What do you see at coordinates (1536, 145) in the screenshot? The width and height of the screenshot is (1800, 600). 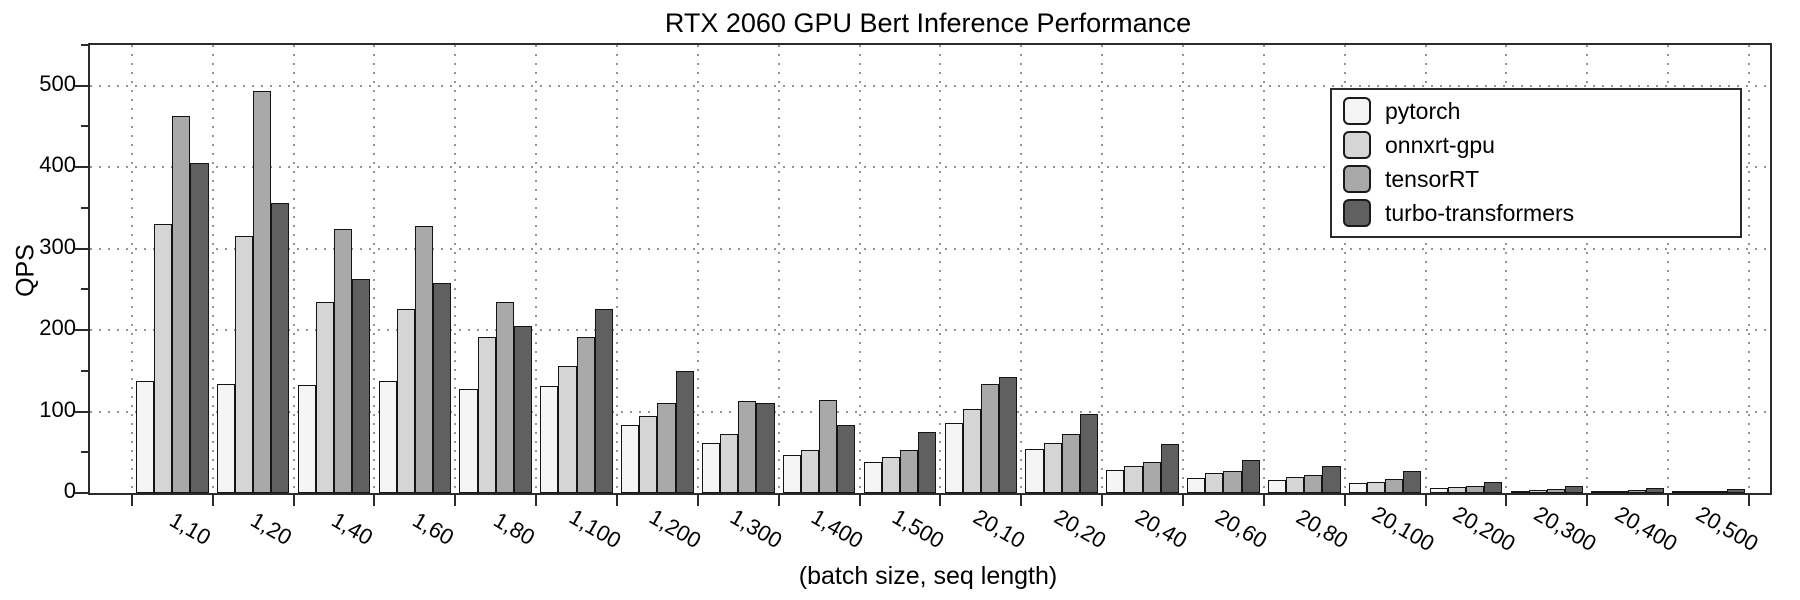 I see `legend-item: onnxrt-gpu` at bounding box center [1536, 145].